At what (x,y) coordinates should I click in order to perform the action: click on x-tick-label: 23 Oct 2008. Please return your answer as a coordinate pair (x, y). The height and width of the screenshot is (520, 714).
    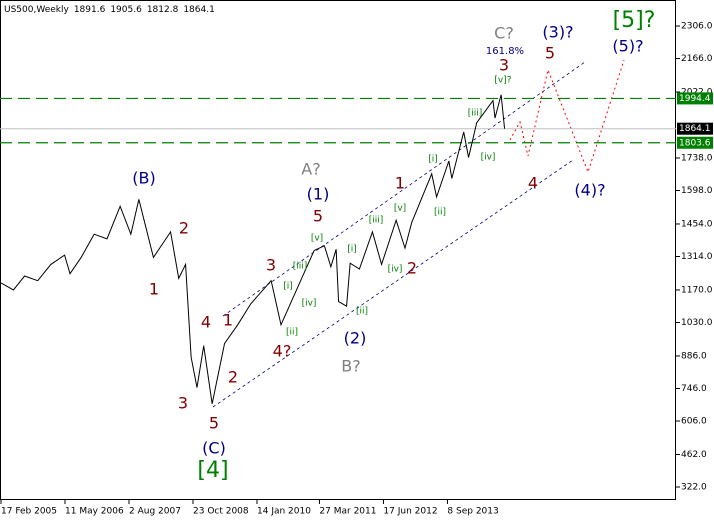
    Looking at the image, I should click on (221, 512).